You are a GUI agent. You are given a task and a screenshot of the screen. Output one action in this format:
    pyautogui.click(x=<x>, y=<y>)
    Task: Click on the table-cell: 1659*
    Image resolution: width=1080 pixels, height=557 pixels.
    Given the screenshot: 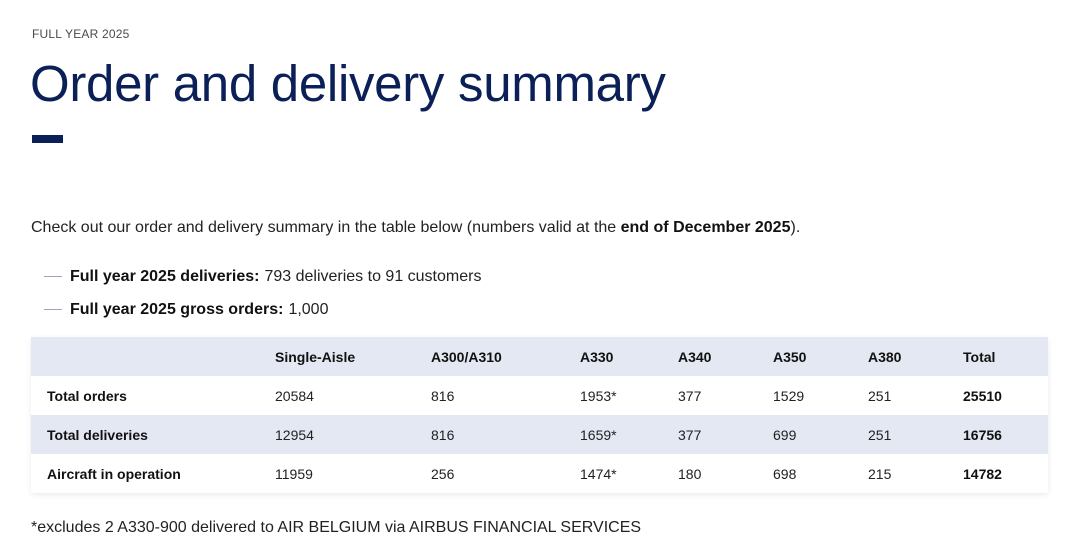 What is the action you would take?
    pyautogui.click(x=598, y=434)
    